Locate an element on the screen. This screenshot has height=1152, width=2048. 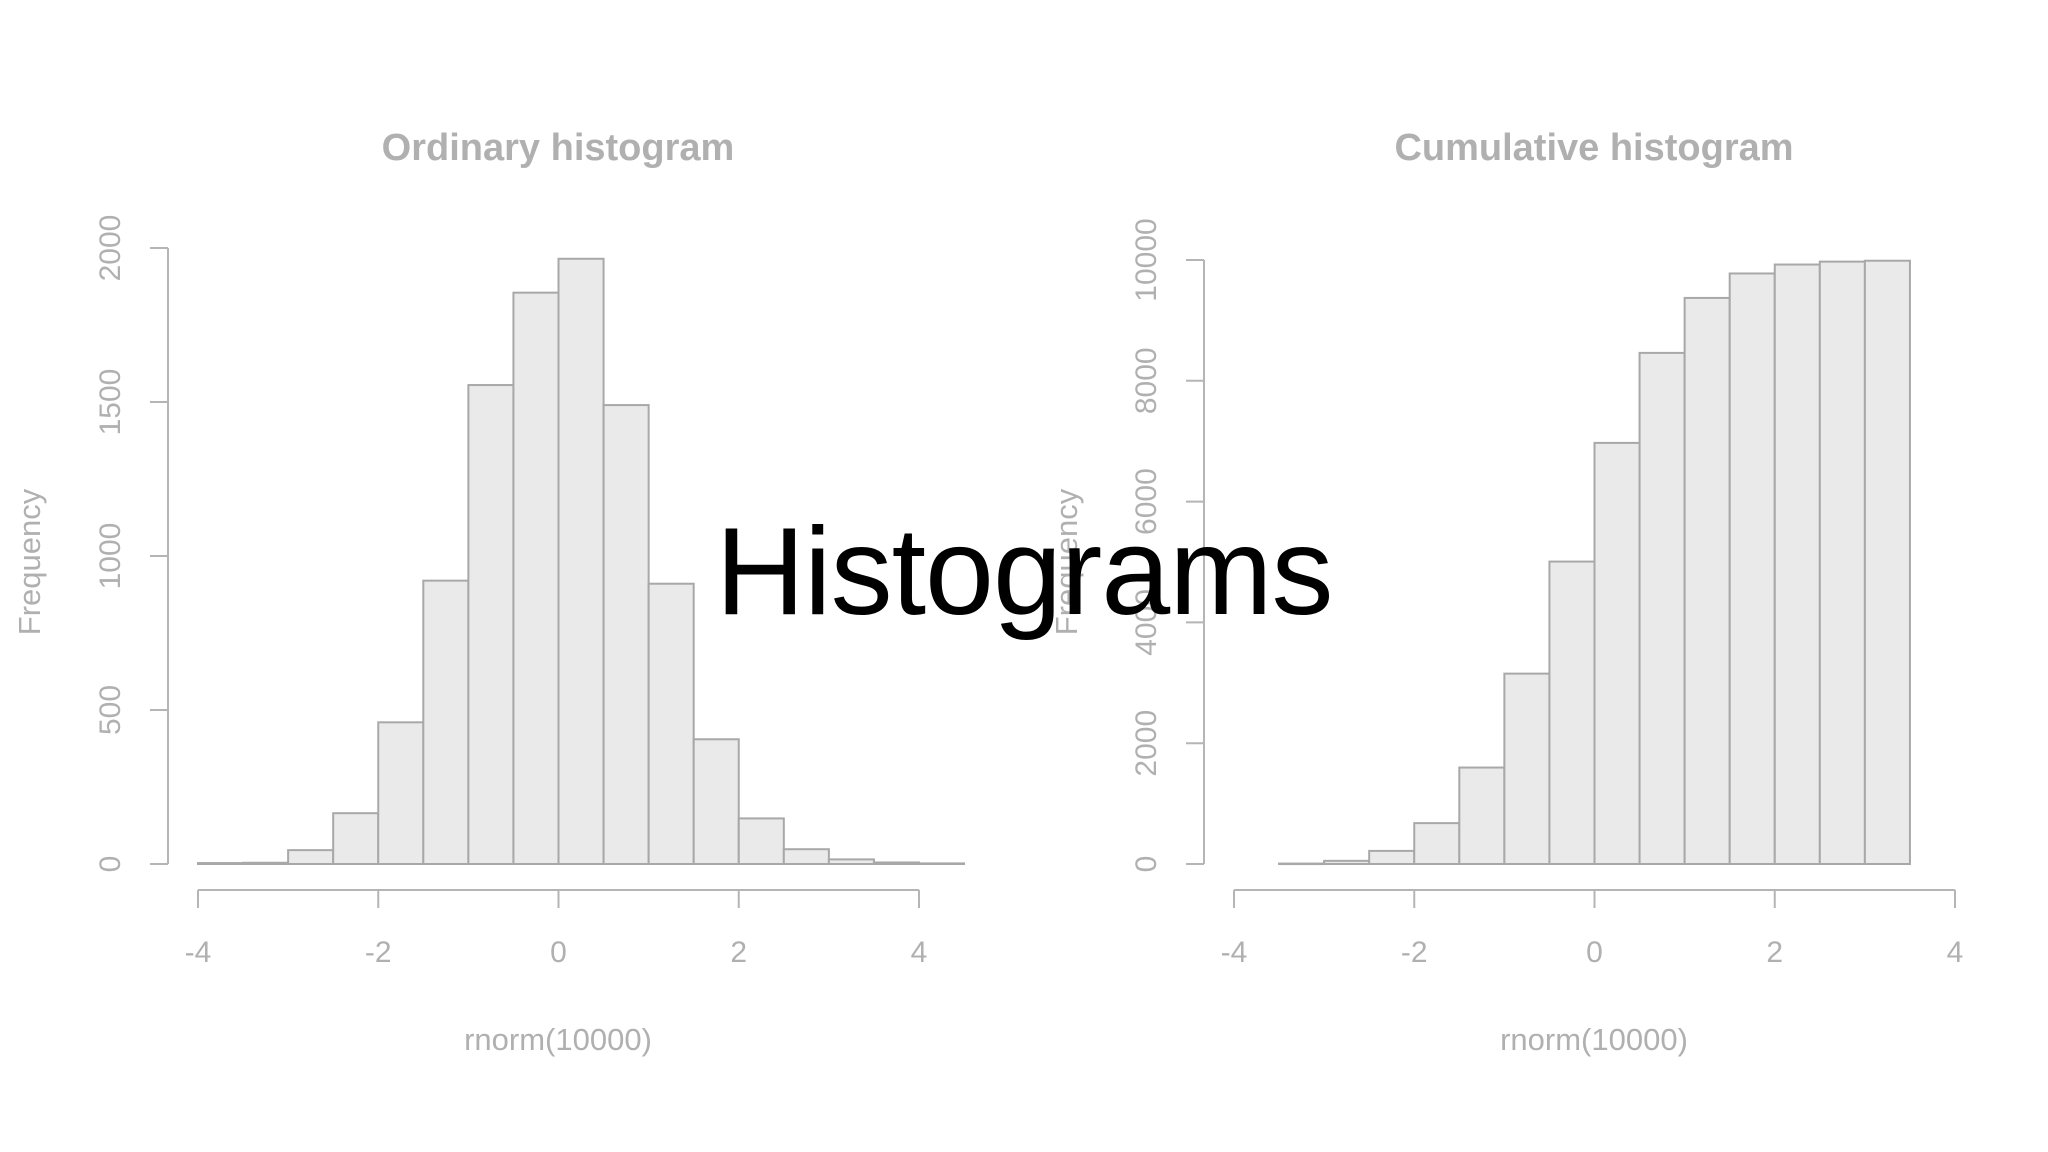
cumulative-y-tick-label: 2000 is located at coordinates (1146, 743).